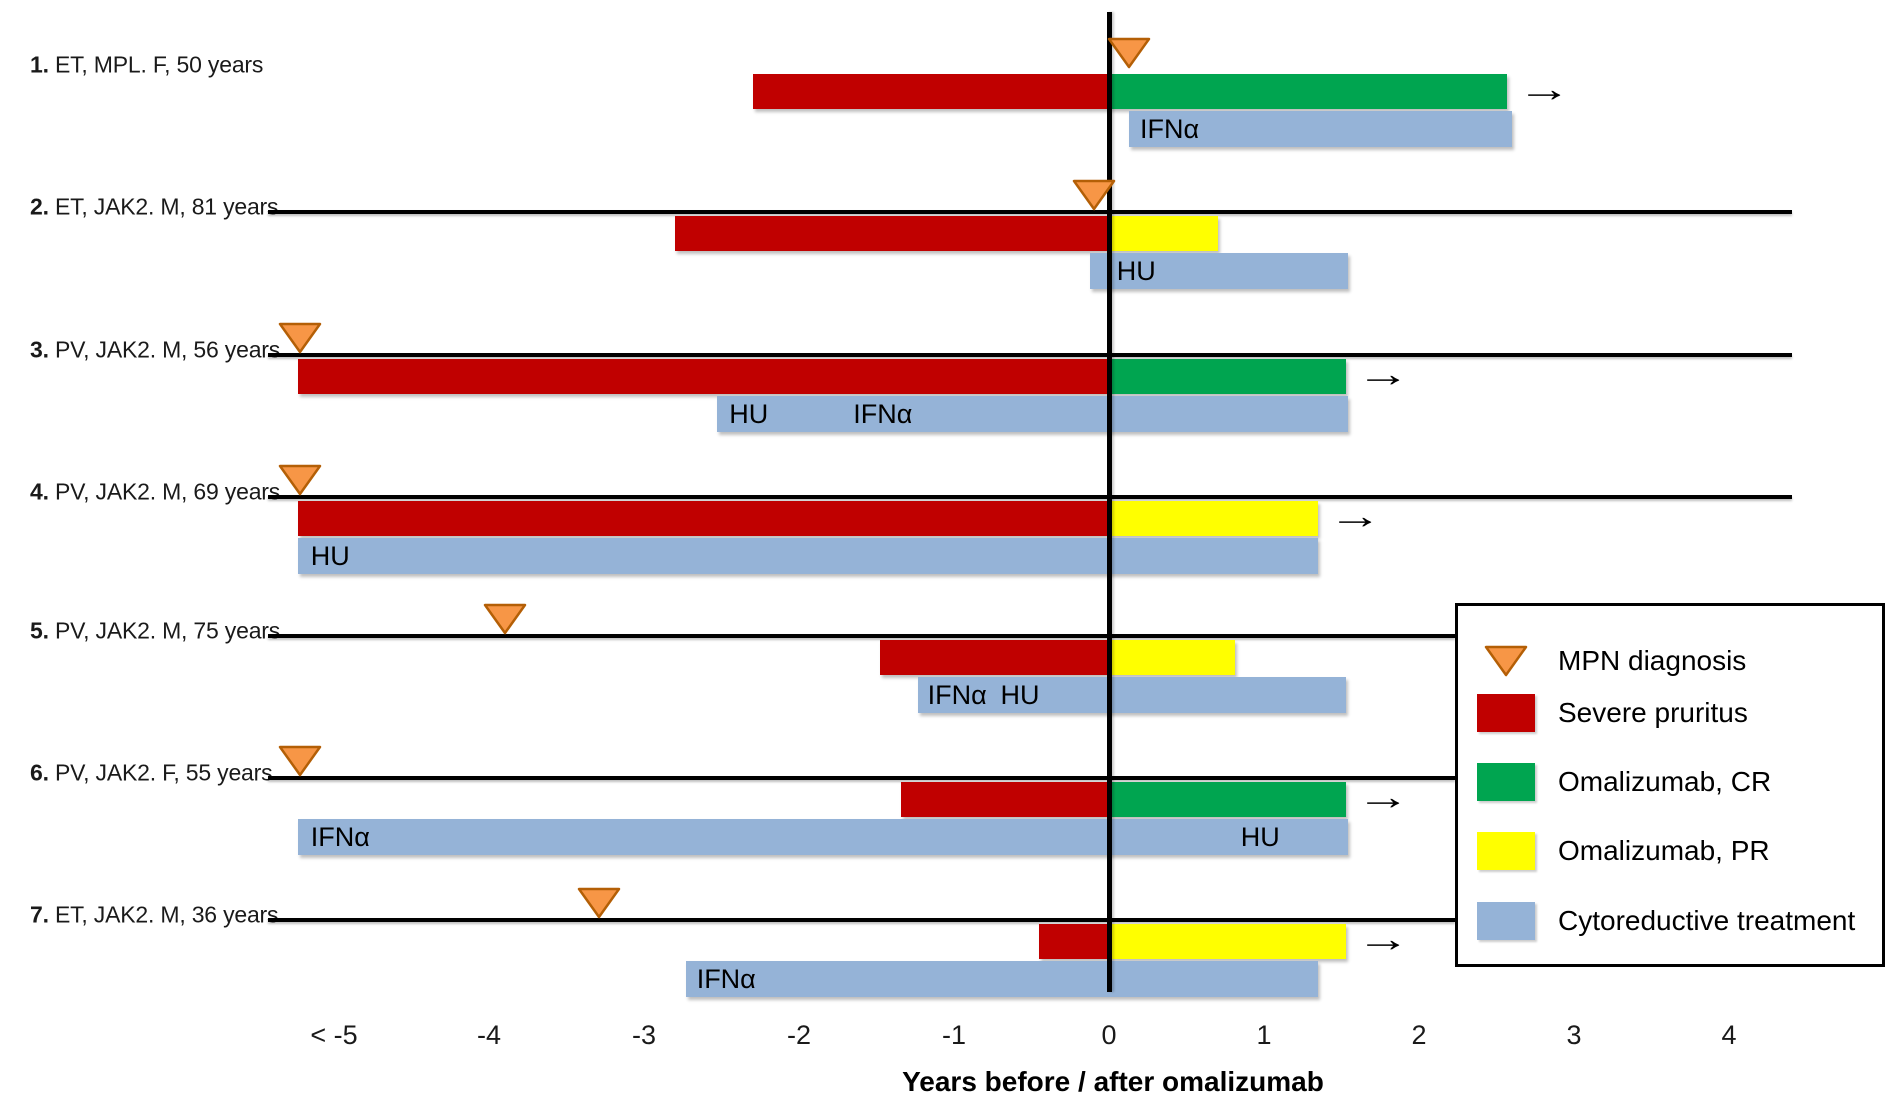 This screenshot has height=1113, width=1890. I want to click on patient-label: 7. ET, JAK2. M, 36 years, so click(154, 915).